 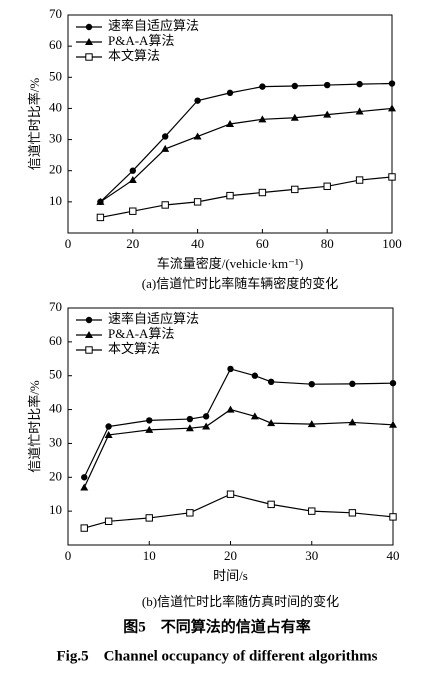 What do you see at coordinates (240, 601) in the screenshot?
I see `subtitle: (b)信道忙时比率随仿真时间的变化` at bounding box center [240, 601].